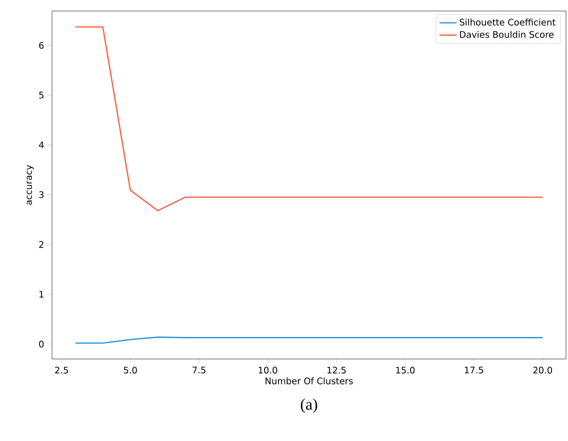 Image resolution: width=568 pixels, height=441 pixels. I want to click on x-tick-label: 10.0, so click(268, 370).